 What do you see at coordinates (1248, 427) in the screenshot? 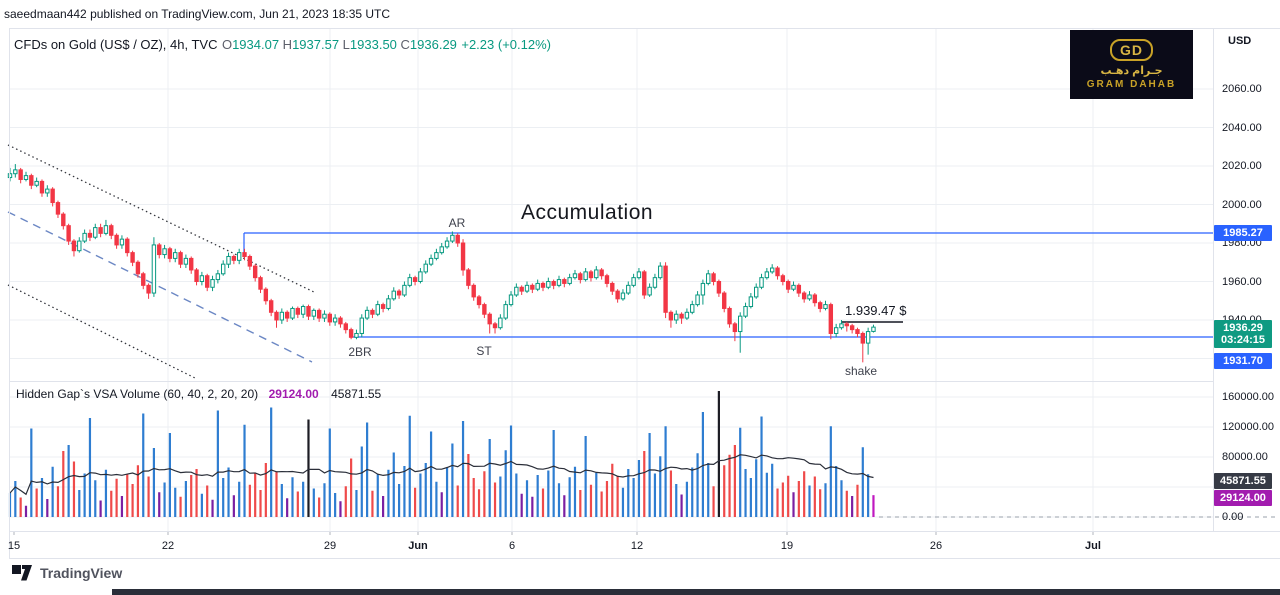
I see `volume-tick-label: 120000.00` at bounding box center [1248, 427].